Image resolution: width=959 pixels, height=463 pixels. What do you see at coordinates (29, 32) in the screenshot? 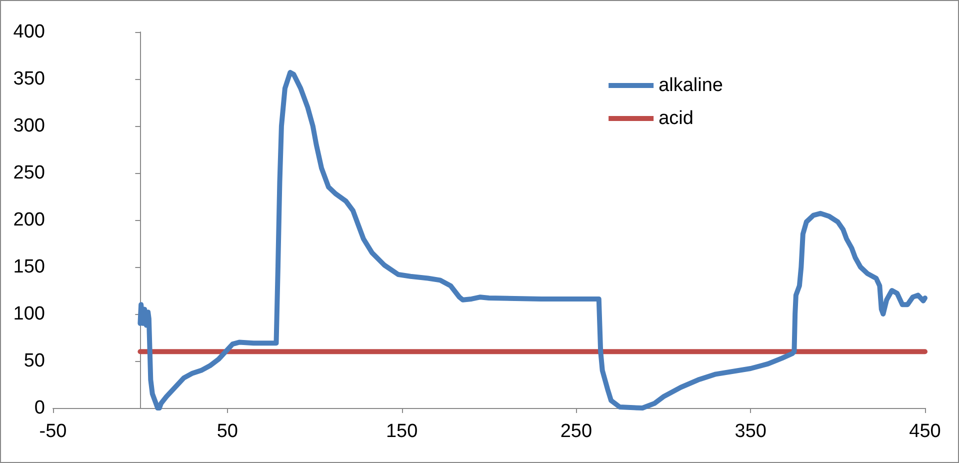
I see `y-tick-label: 400` at bounding box center [29, 32].